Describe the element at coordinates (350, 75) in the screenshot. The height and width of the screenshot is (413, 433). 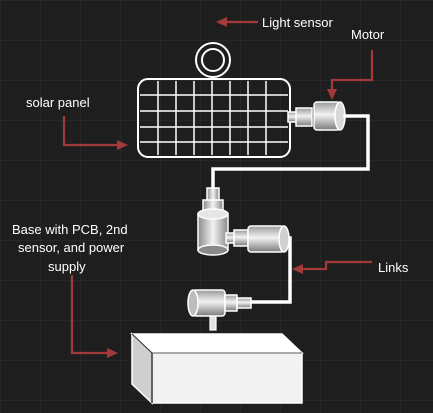
I see `arrow-motor` at that location.